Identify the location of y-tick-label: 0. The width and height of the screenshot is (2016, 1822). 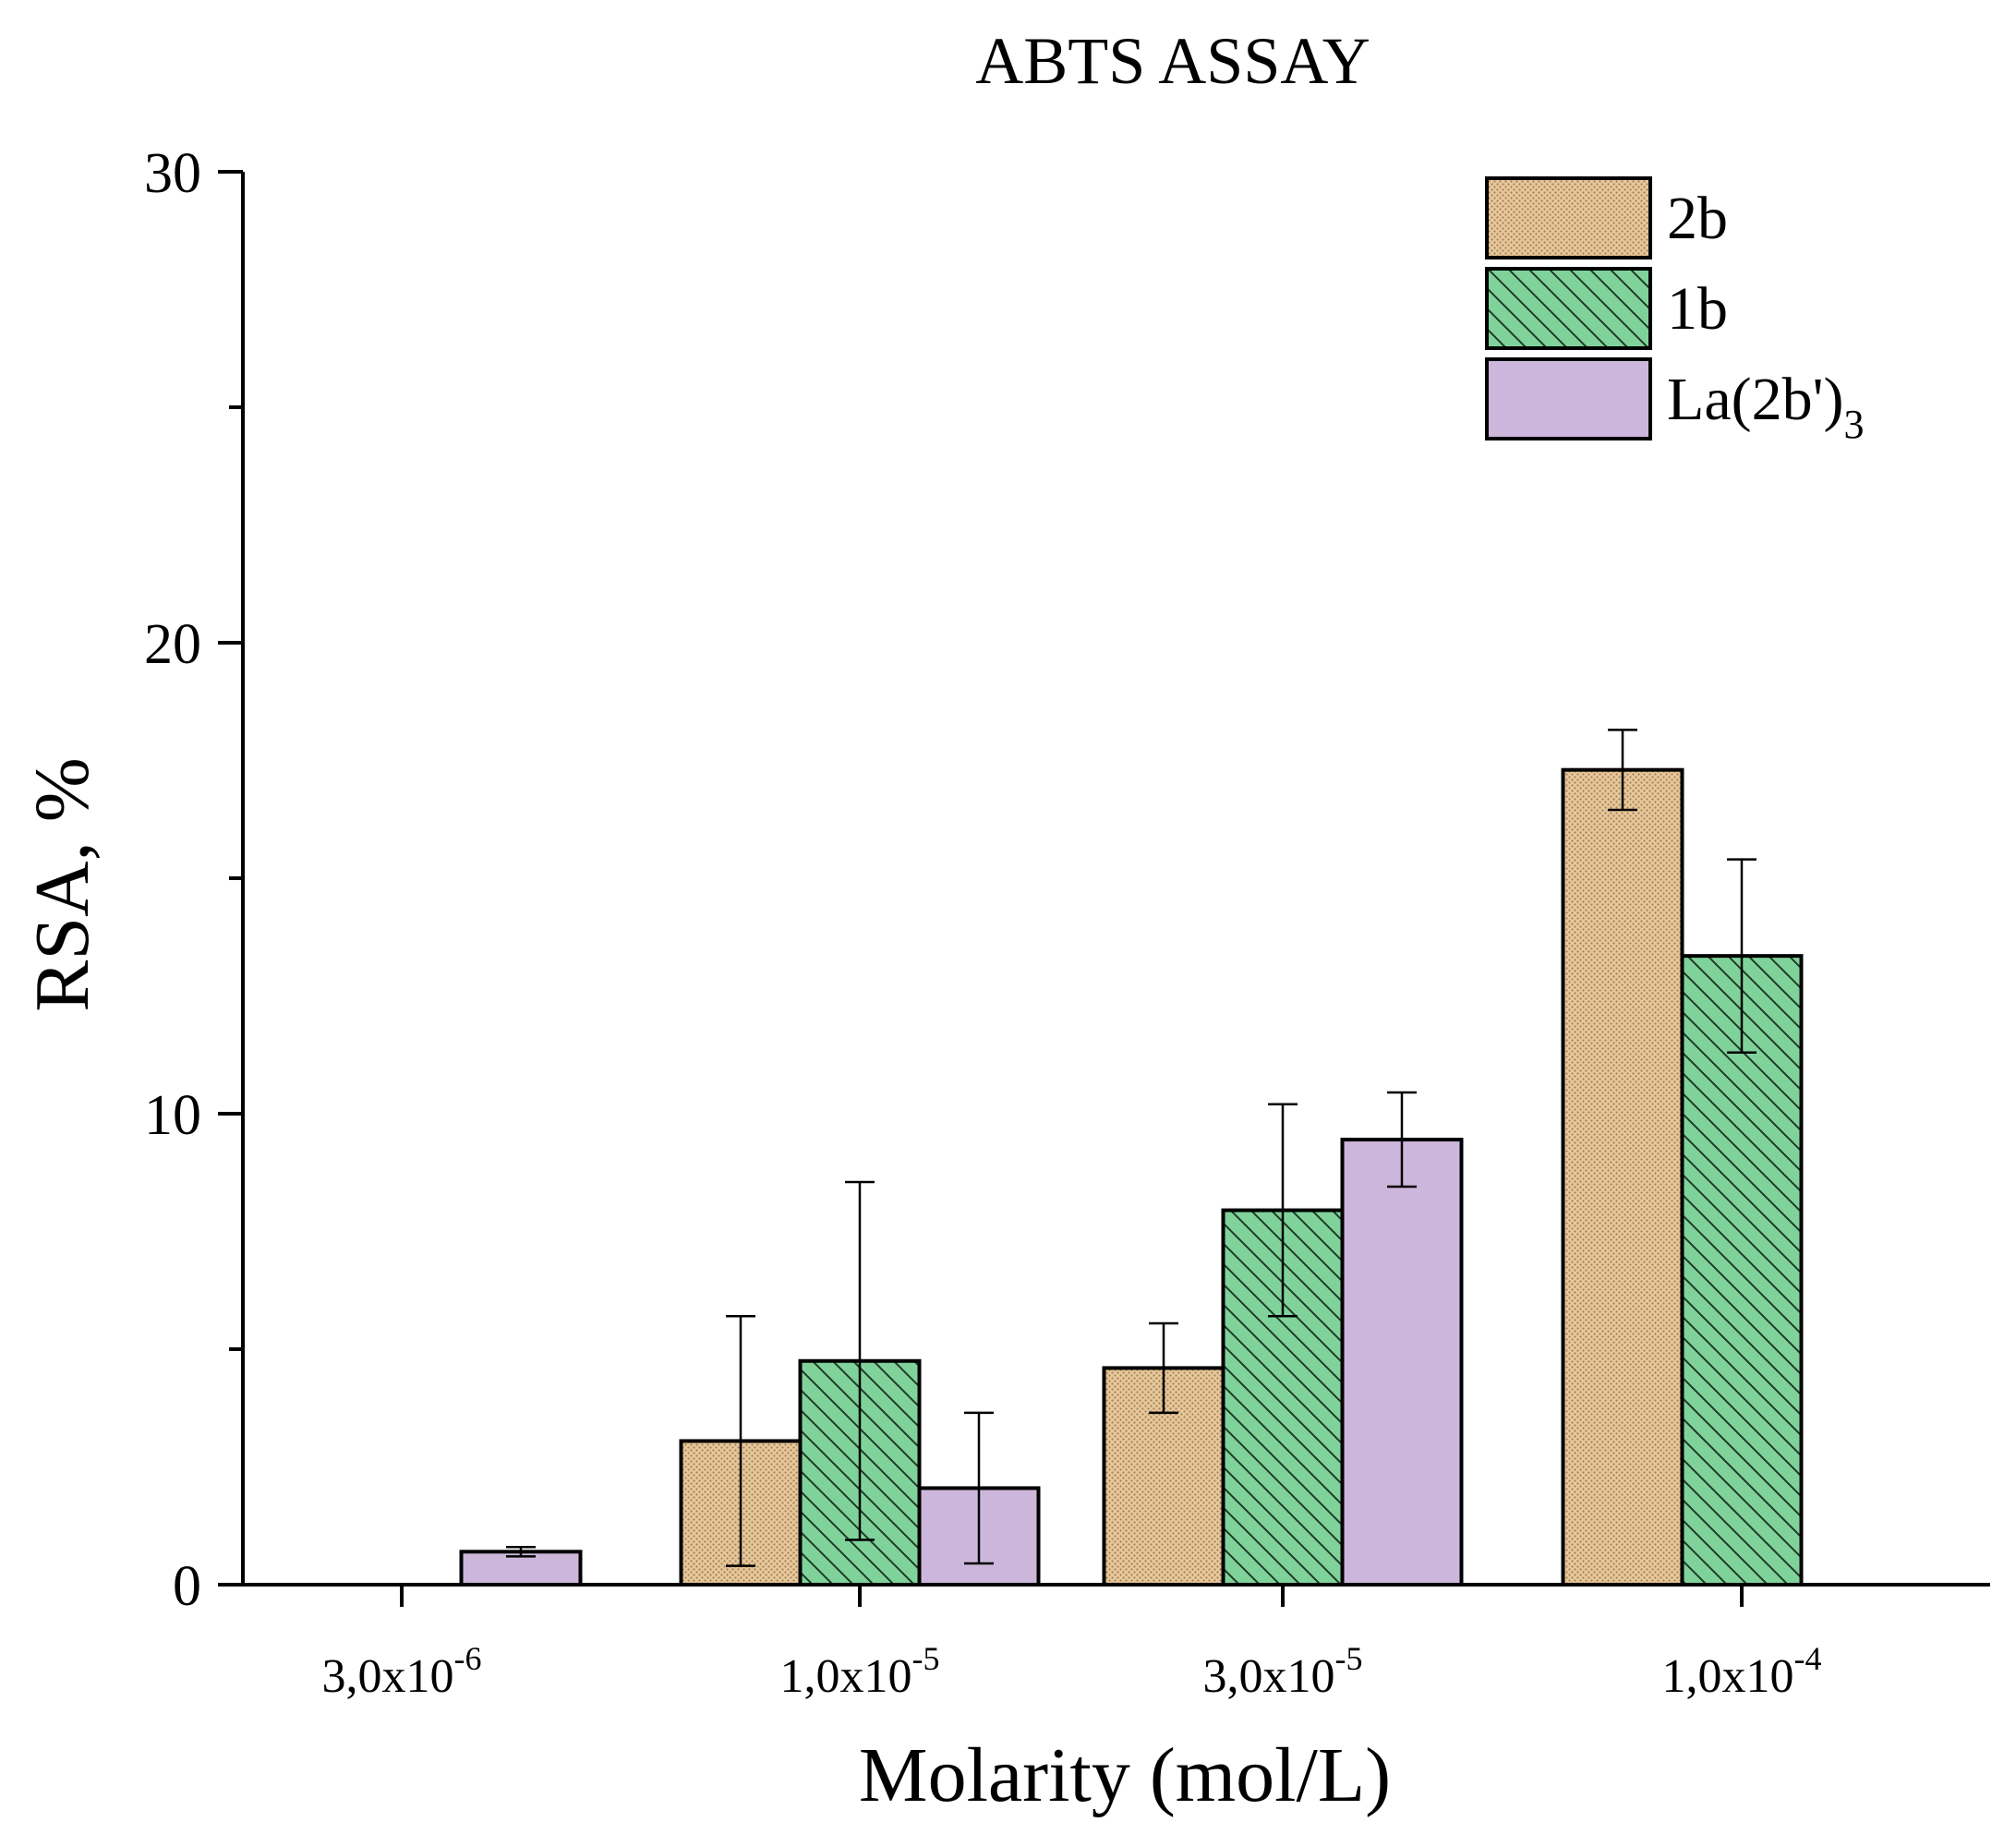
(187, 1586).